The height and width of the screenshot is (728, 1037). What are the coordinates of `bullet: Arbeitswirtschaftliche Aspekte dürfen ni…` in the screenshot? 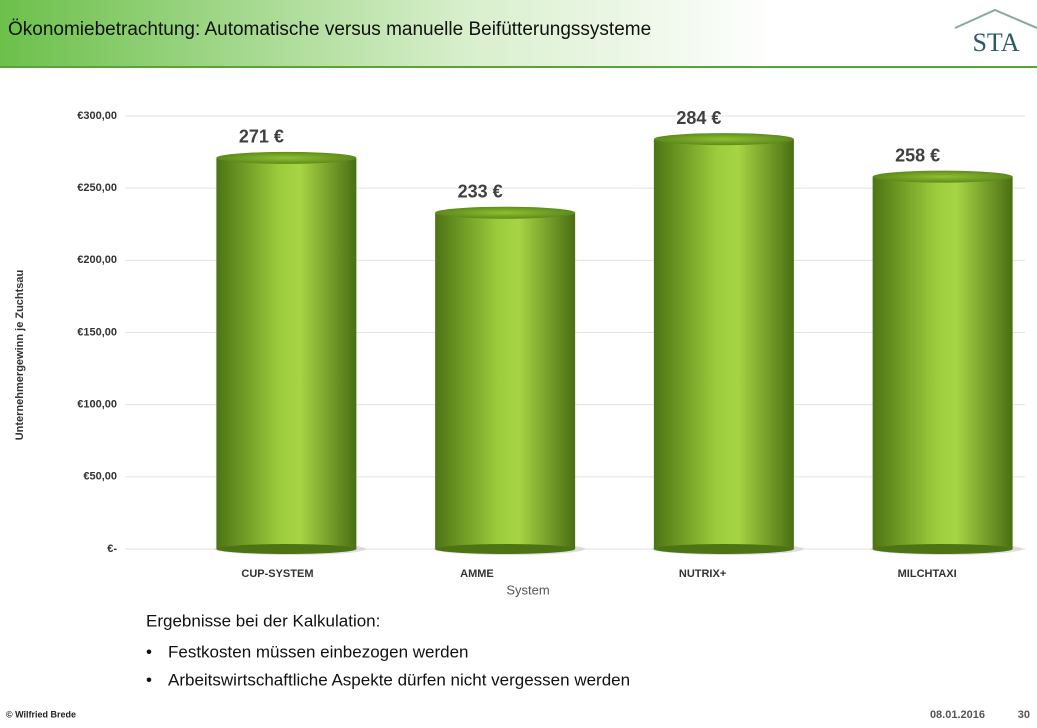 It's located at (399, 679).